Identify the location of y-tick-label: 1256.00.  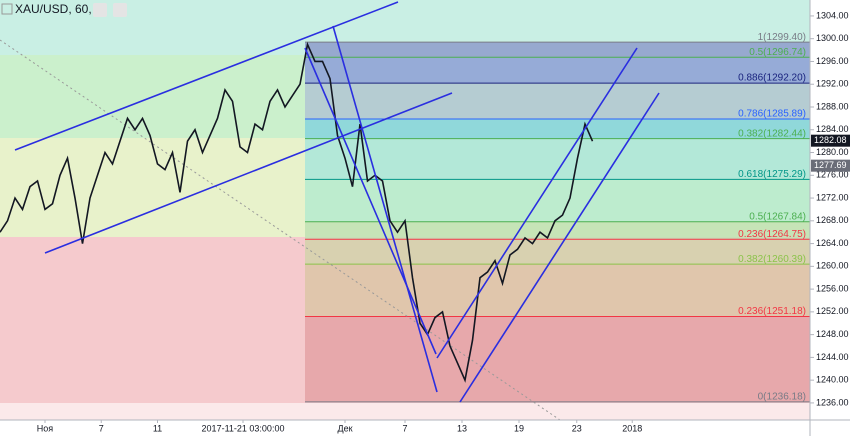
(832, 288).